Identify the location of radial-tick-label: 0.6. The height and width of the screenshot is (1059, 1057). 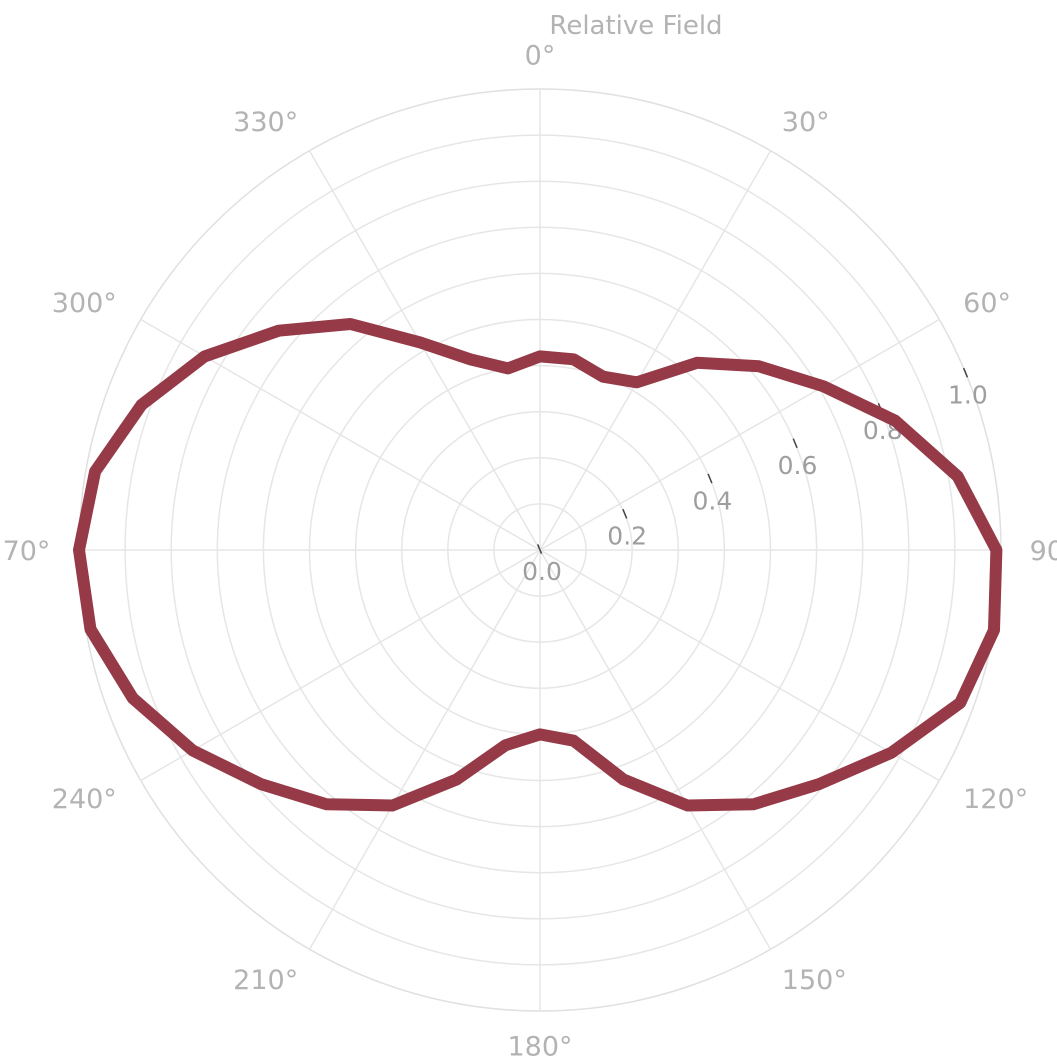
(798, 465).